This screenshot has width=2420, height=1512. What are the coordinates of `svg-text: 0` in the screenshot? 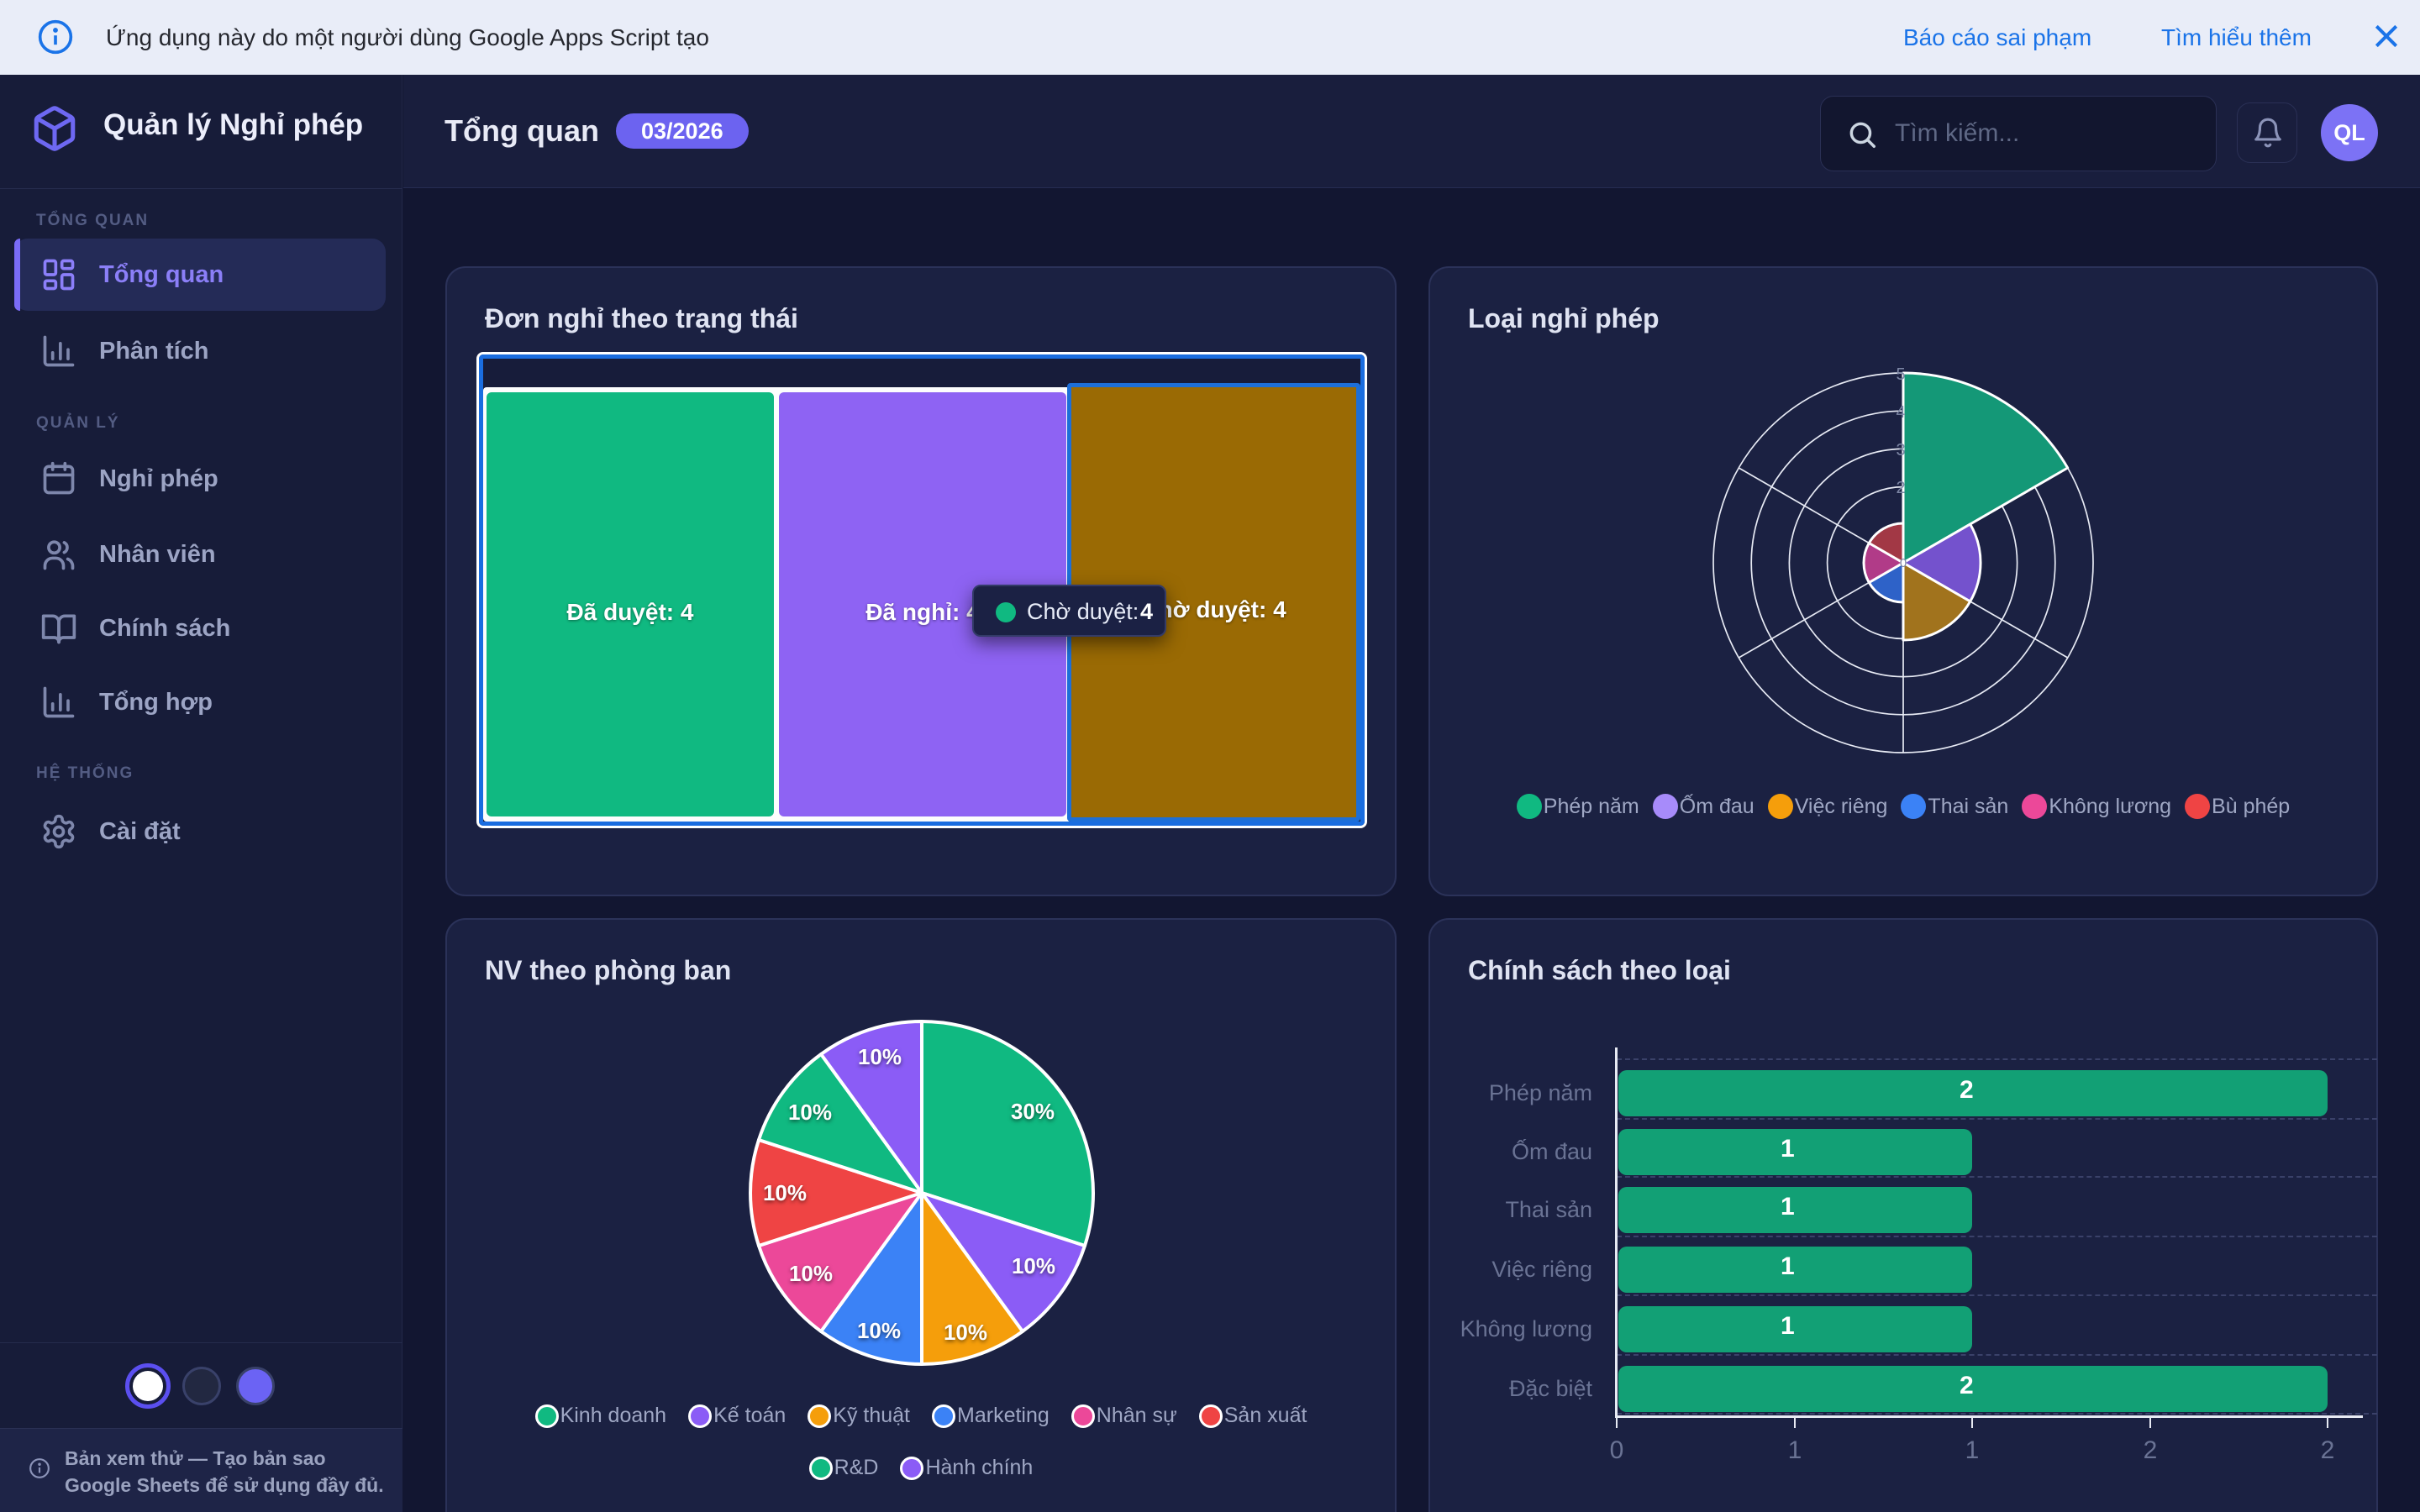 It's located at (1904, 563).